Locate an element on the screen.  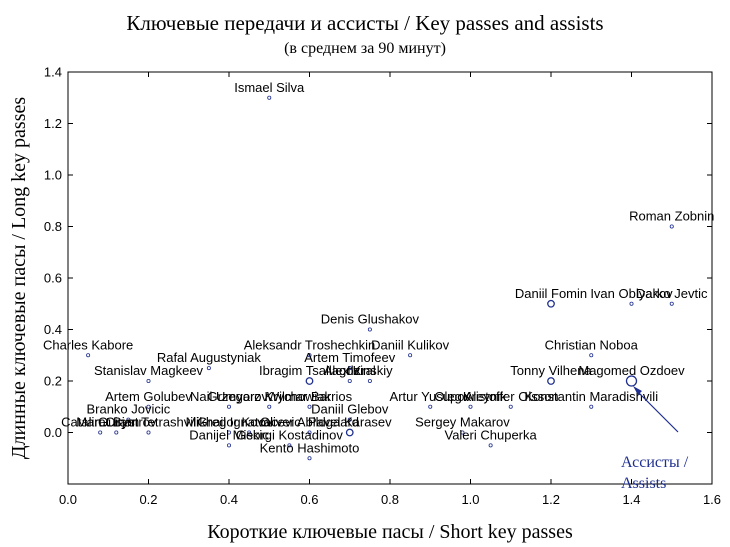
data-point: Marat Bystrov is located at coordinates (116, 425).